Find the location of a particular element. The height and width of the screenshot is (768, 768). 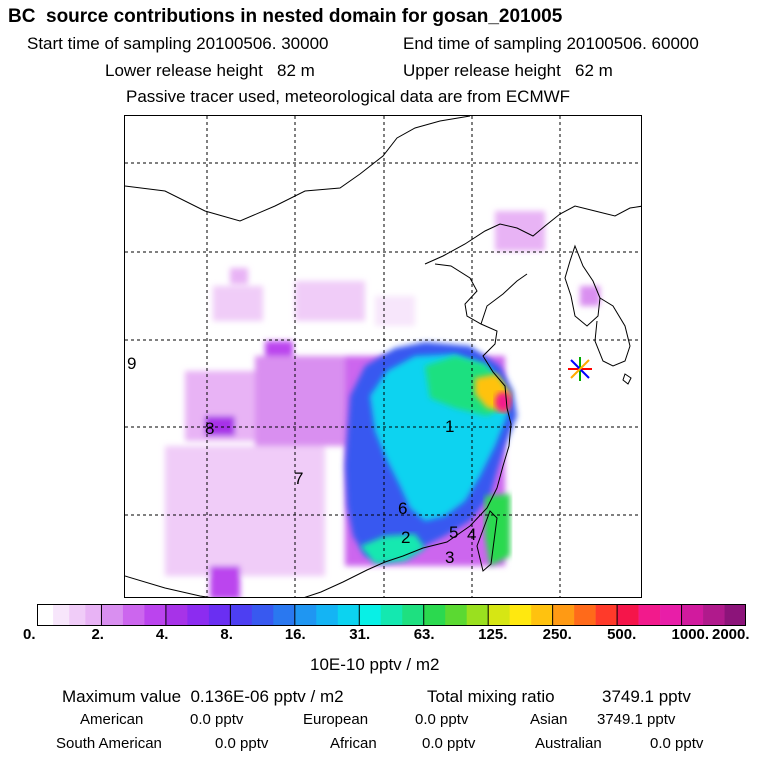

region-label-7: 7 is located at coordinates (298, 478).